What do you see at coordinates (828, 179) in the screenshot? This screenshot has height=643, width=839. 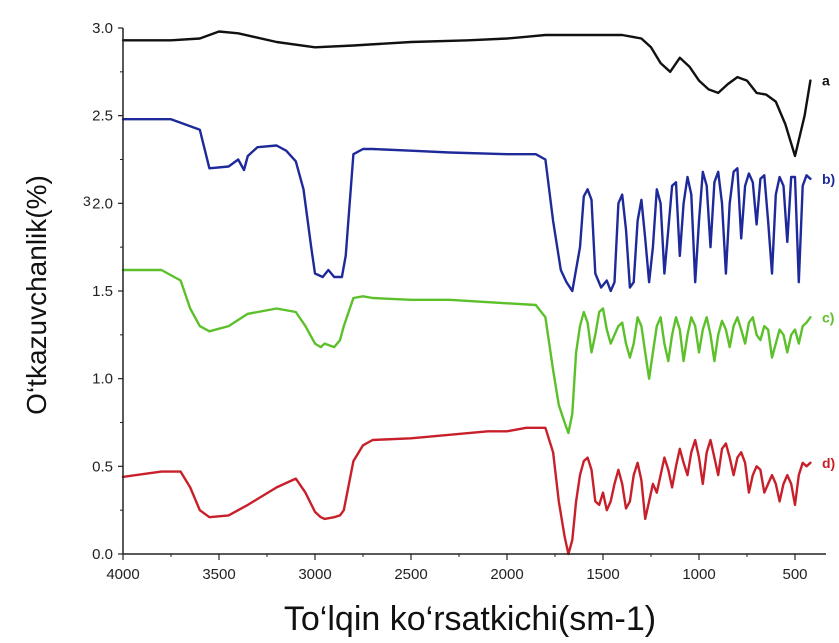 I see `series-label-2: b)` at bounding box center [828, 179].